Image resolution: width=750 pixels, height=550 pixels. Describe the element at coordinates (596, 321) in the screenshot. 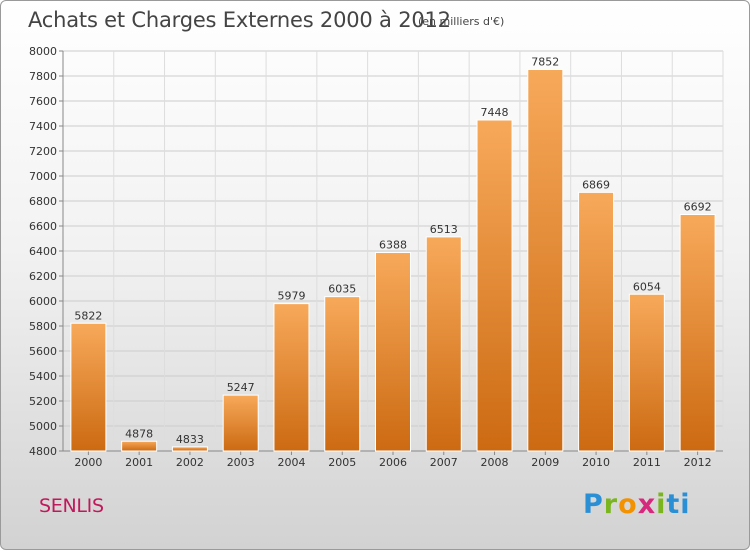

I see `bar-2010` at that location.